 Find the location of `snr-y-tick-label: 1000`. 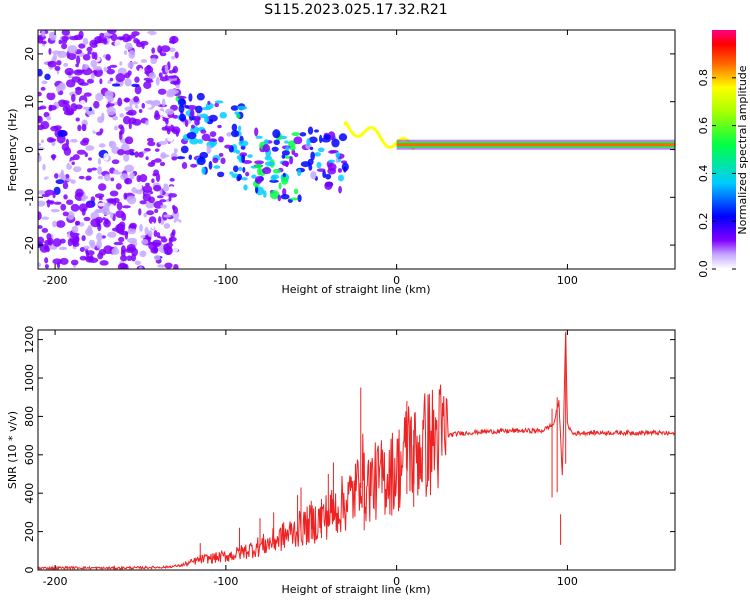

snr-y-tick-label: 1000 is located at coordinates (29, 378).